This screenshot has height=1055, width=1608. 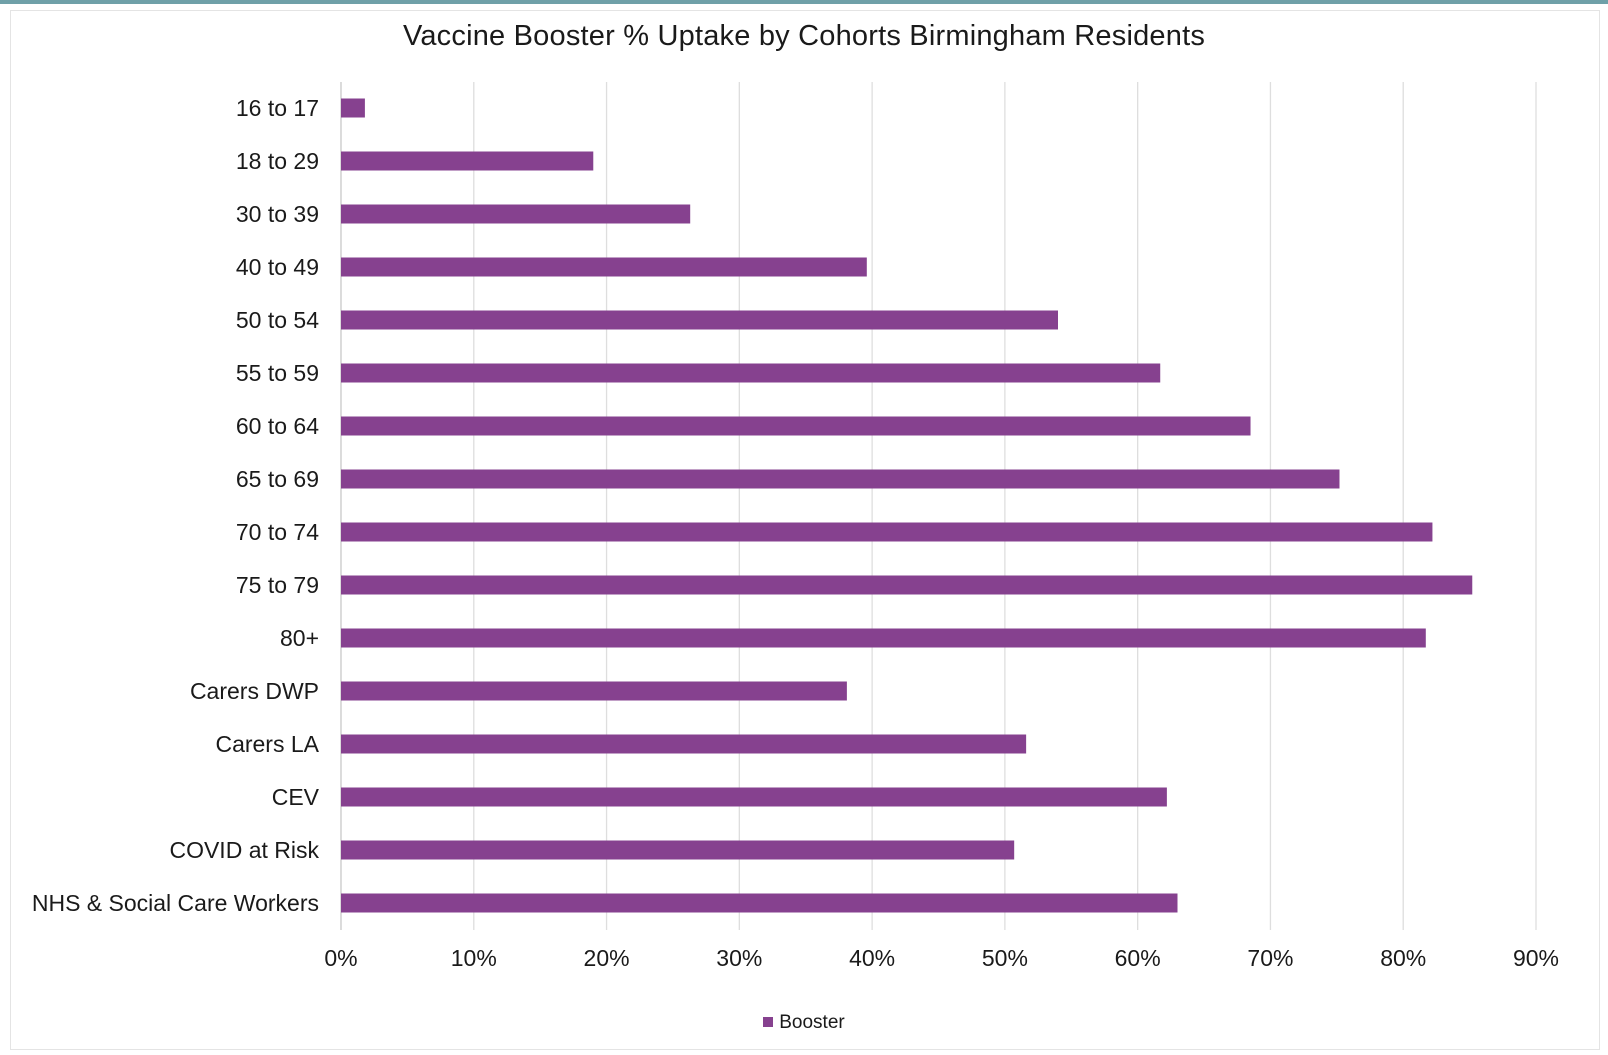 I want to click on x-tick-label: 50%, so click(x=1005, y=958).